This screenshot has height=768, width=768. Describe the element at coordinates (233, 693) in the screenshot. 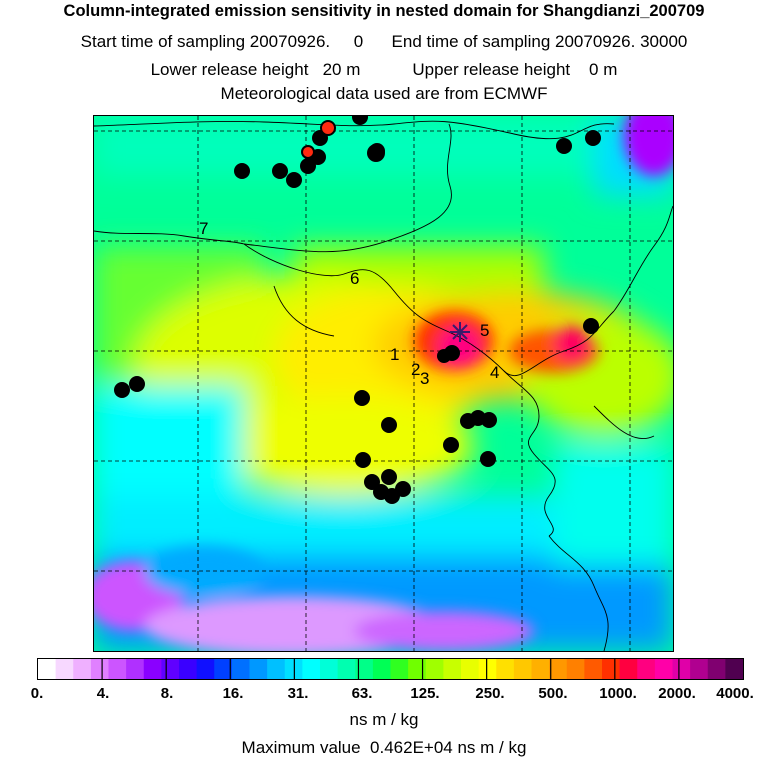

I see `colorbar-tick-label: 16.` at that location.